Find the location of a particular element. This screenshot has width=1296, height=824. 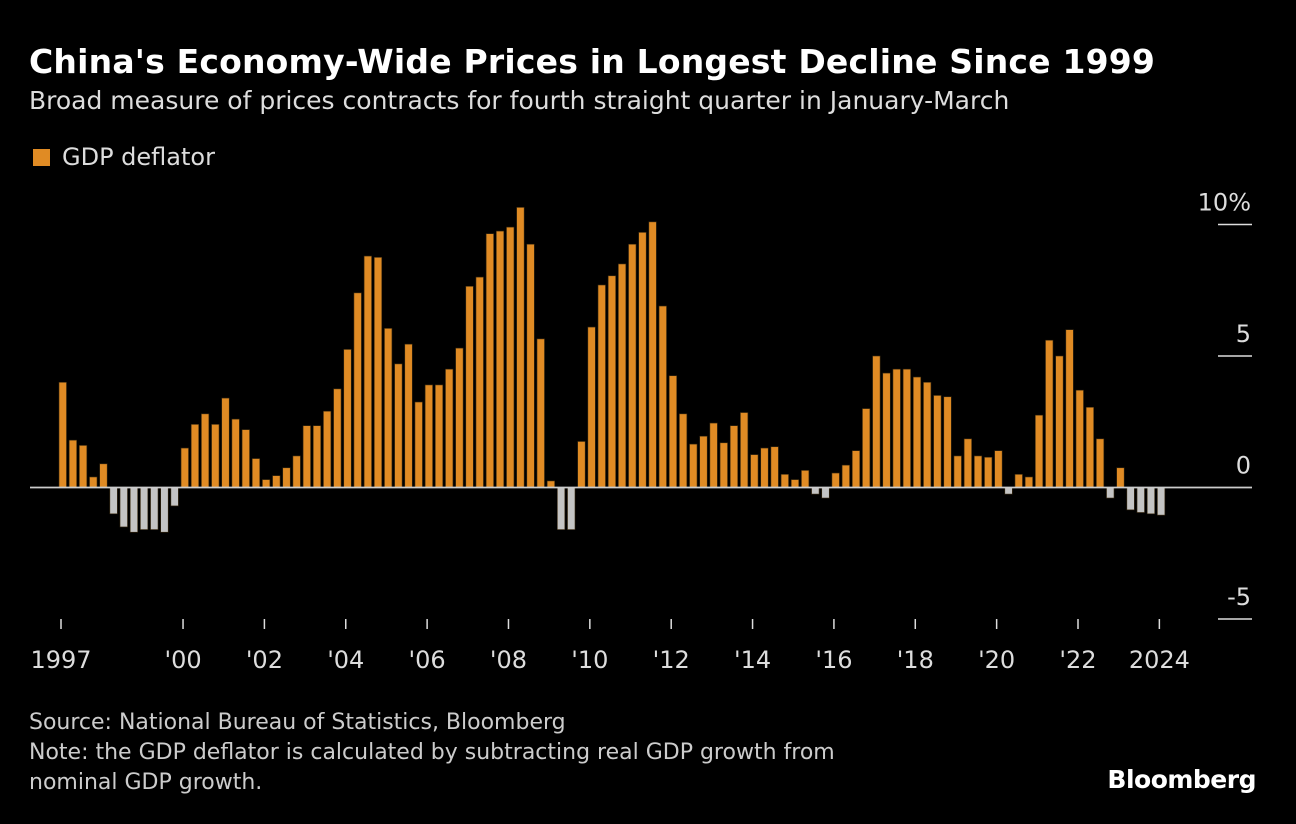

x-tick-label: '08 is located at coordinates (508, 660).